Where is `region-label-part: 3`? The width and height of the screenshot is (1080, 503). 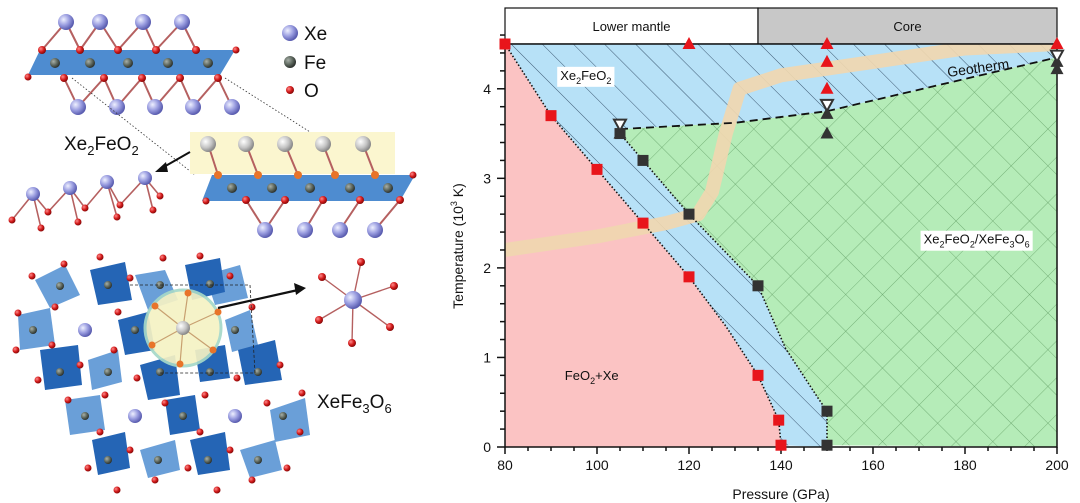 region-label-part: 3 is located at coordinates (1012, 245).